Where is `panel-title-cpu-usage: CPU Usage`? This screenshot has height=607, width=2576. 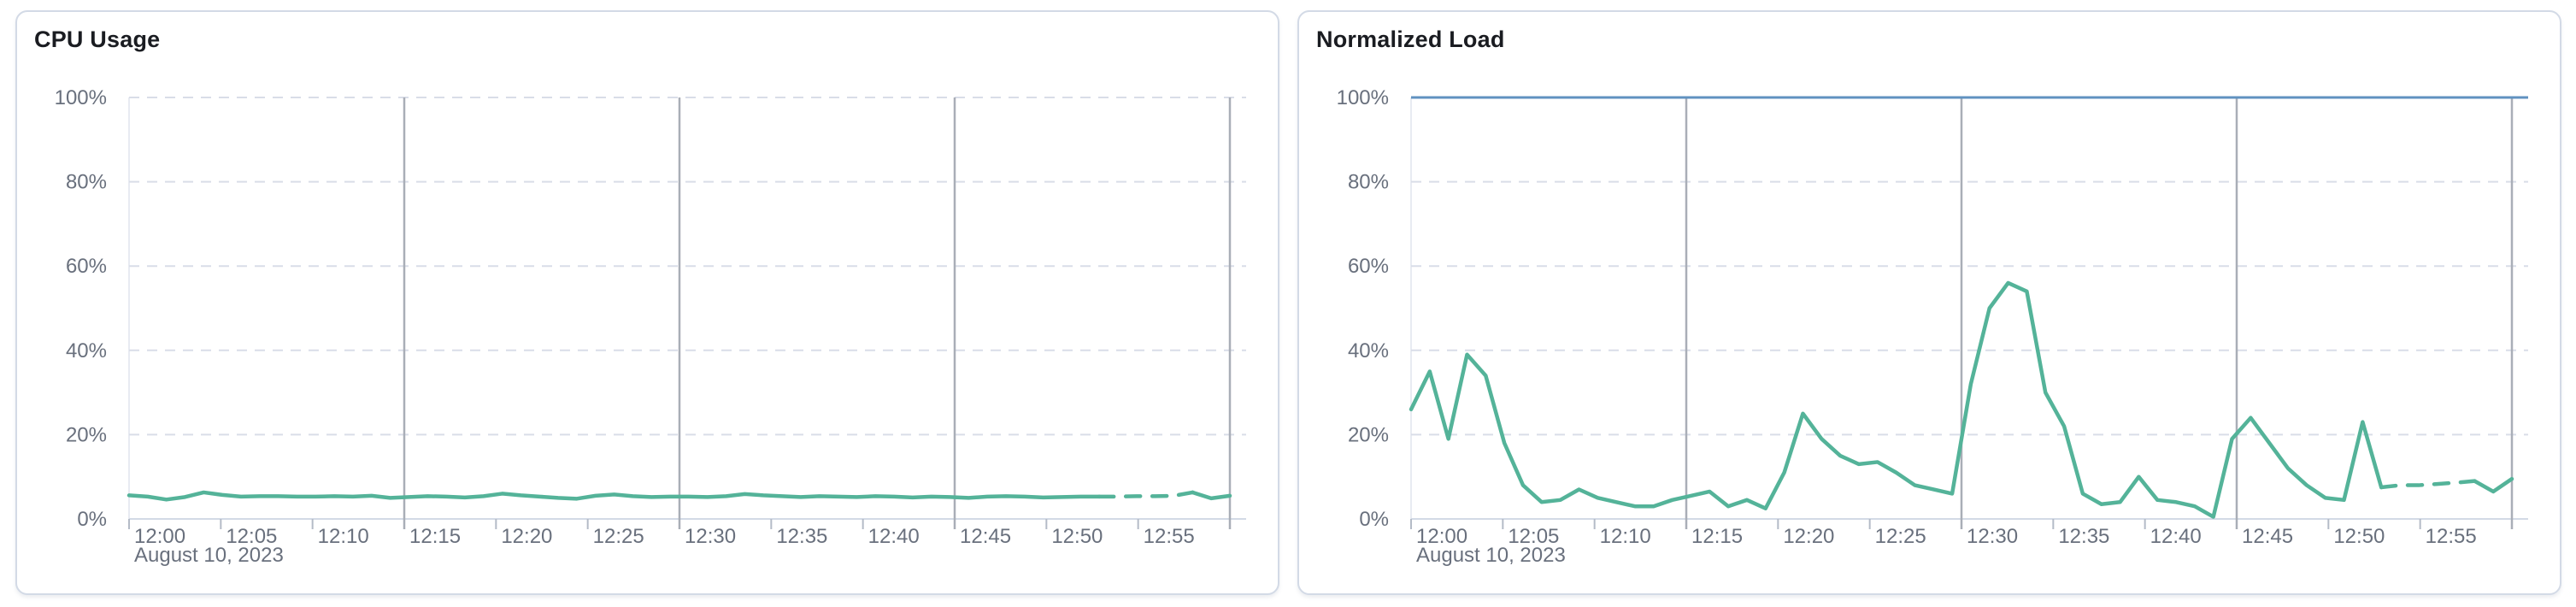 panel-title-cpu-usage: CPU Usage is located at coordinates (97, 39).